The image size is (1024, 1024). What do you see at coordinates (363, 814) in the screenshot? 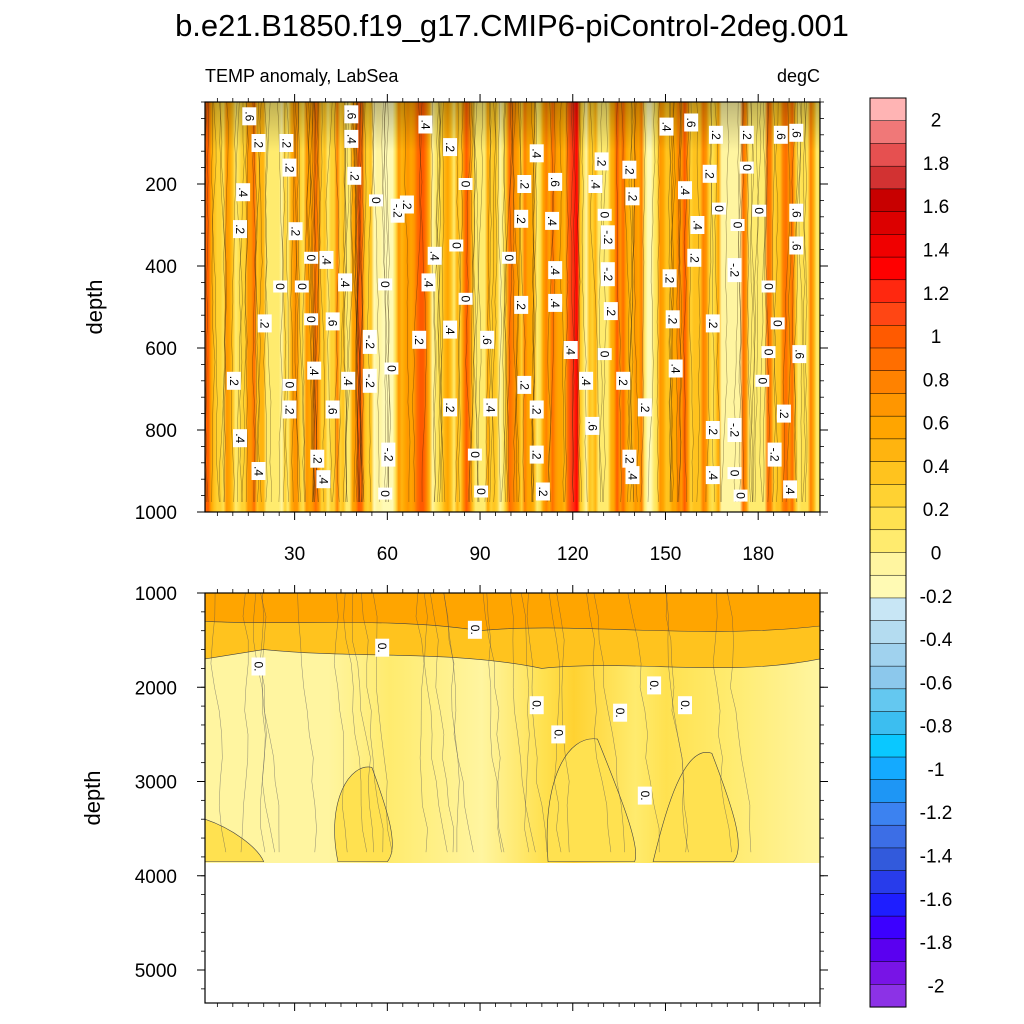
I see `lower-warm-blob` at bounding box center [363, 814].